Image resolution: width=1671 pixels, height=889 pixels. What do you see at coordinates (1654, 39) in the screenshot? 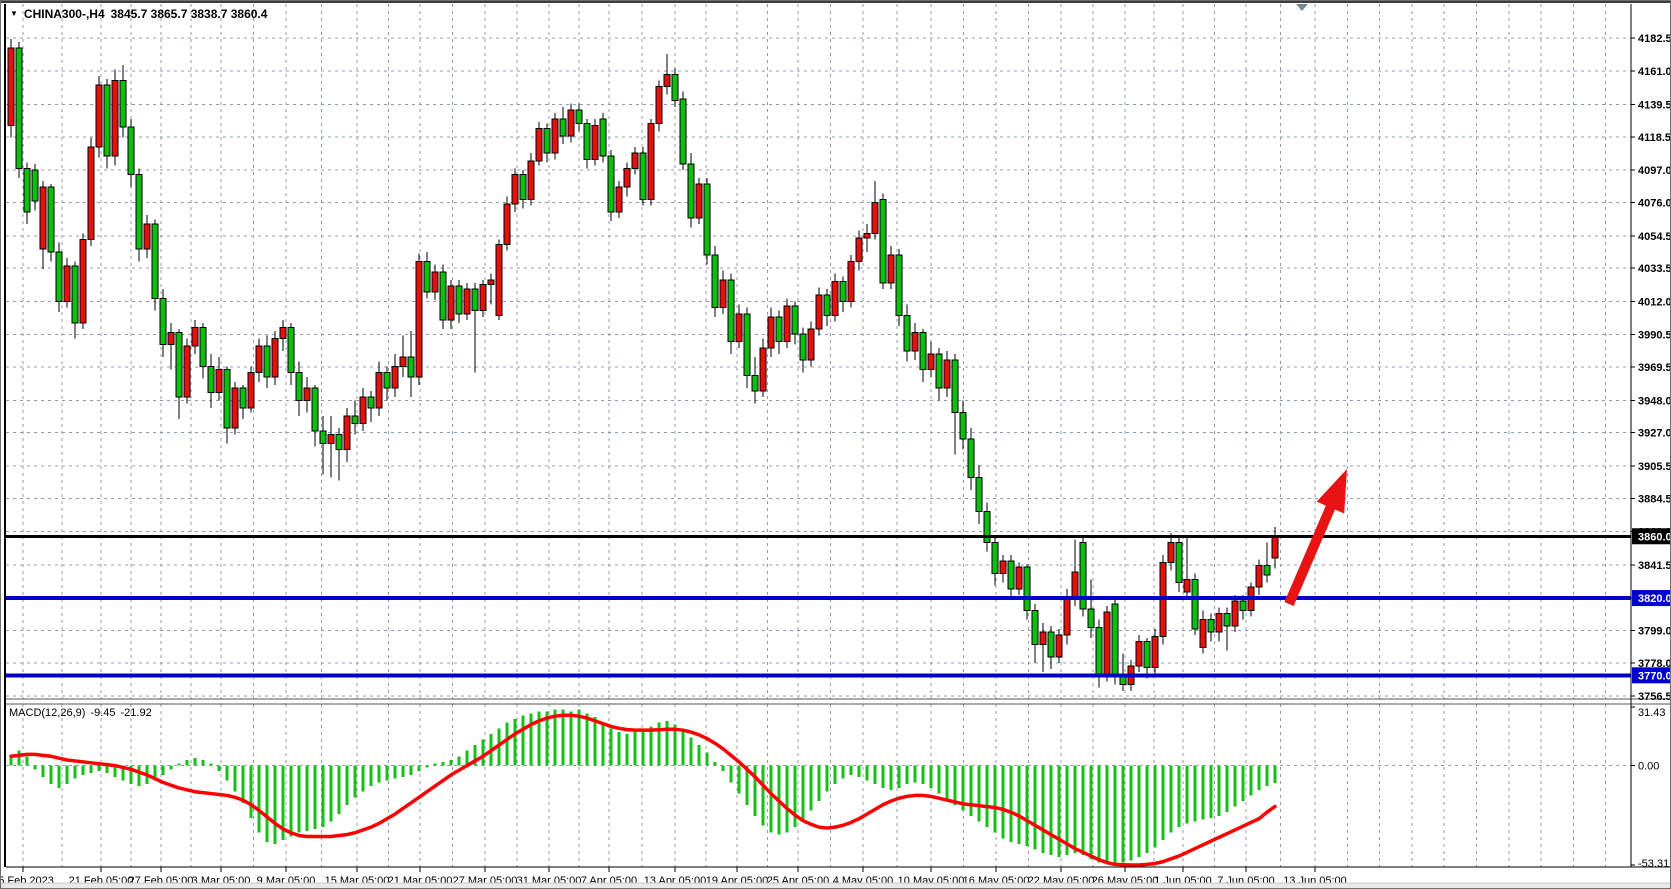
I see `price-tick-label: 4182.5` at bounding box center [1654, 39].